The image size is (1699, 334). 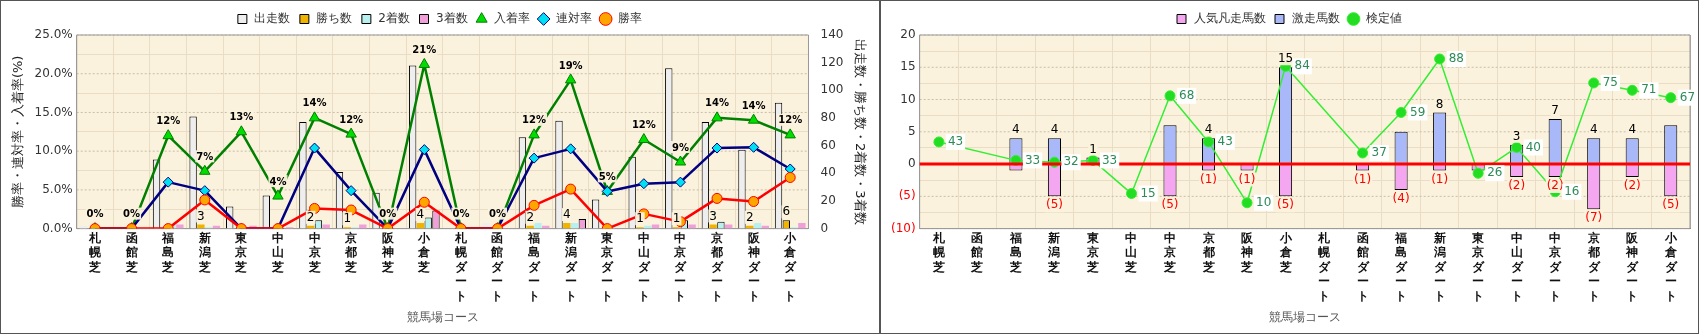 I want to click on legend-label: 連対率, so click(x=573, y=18).